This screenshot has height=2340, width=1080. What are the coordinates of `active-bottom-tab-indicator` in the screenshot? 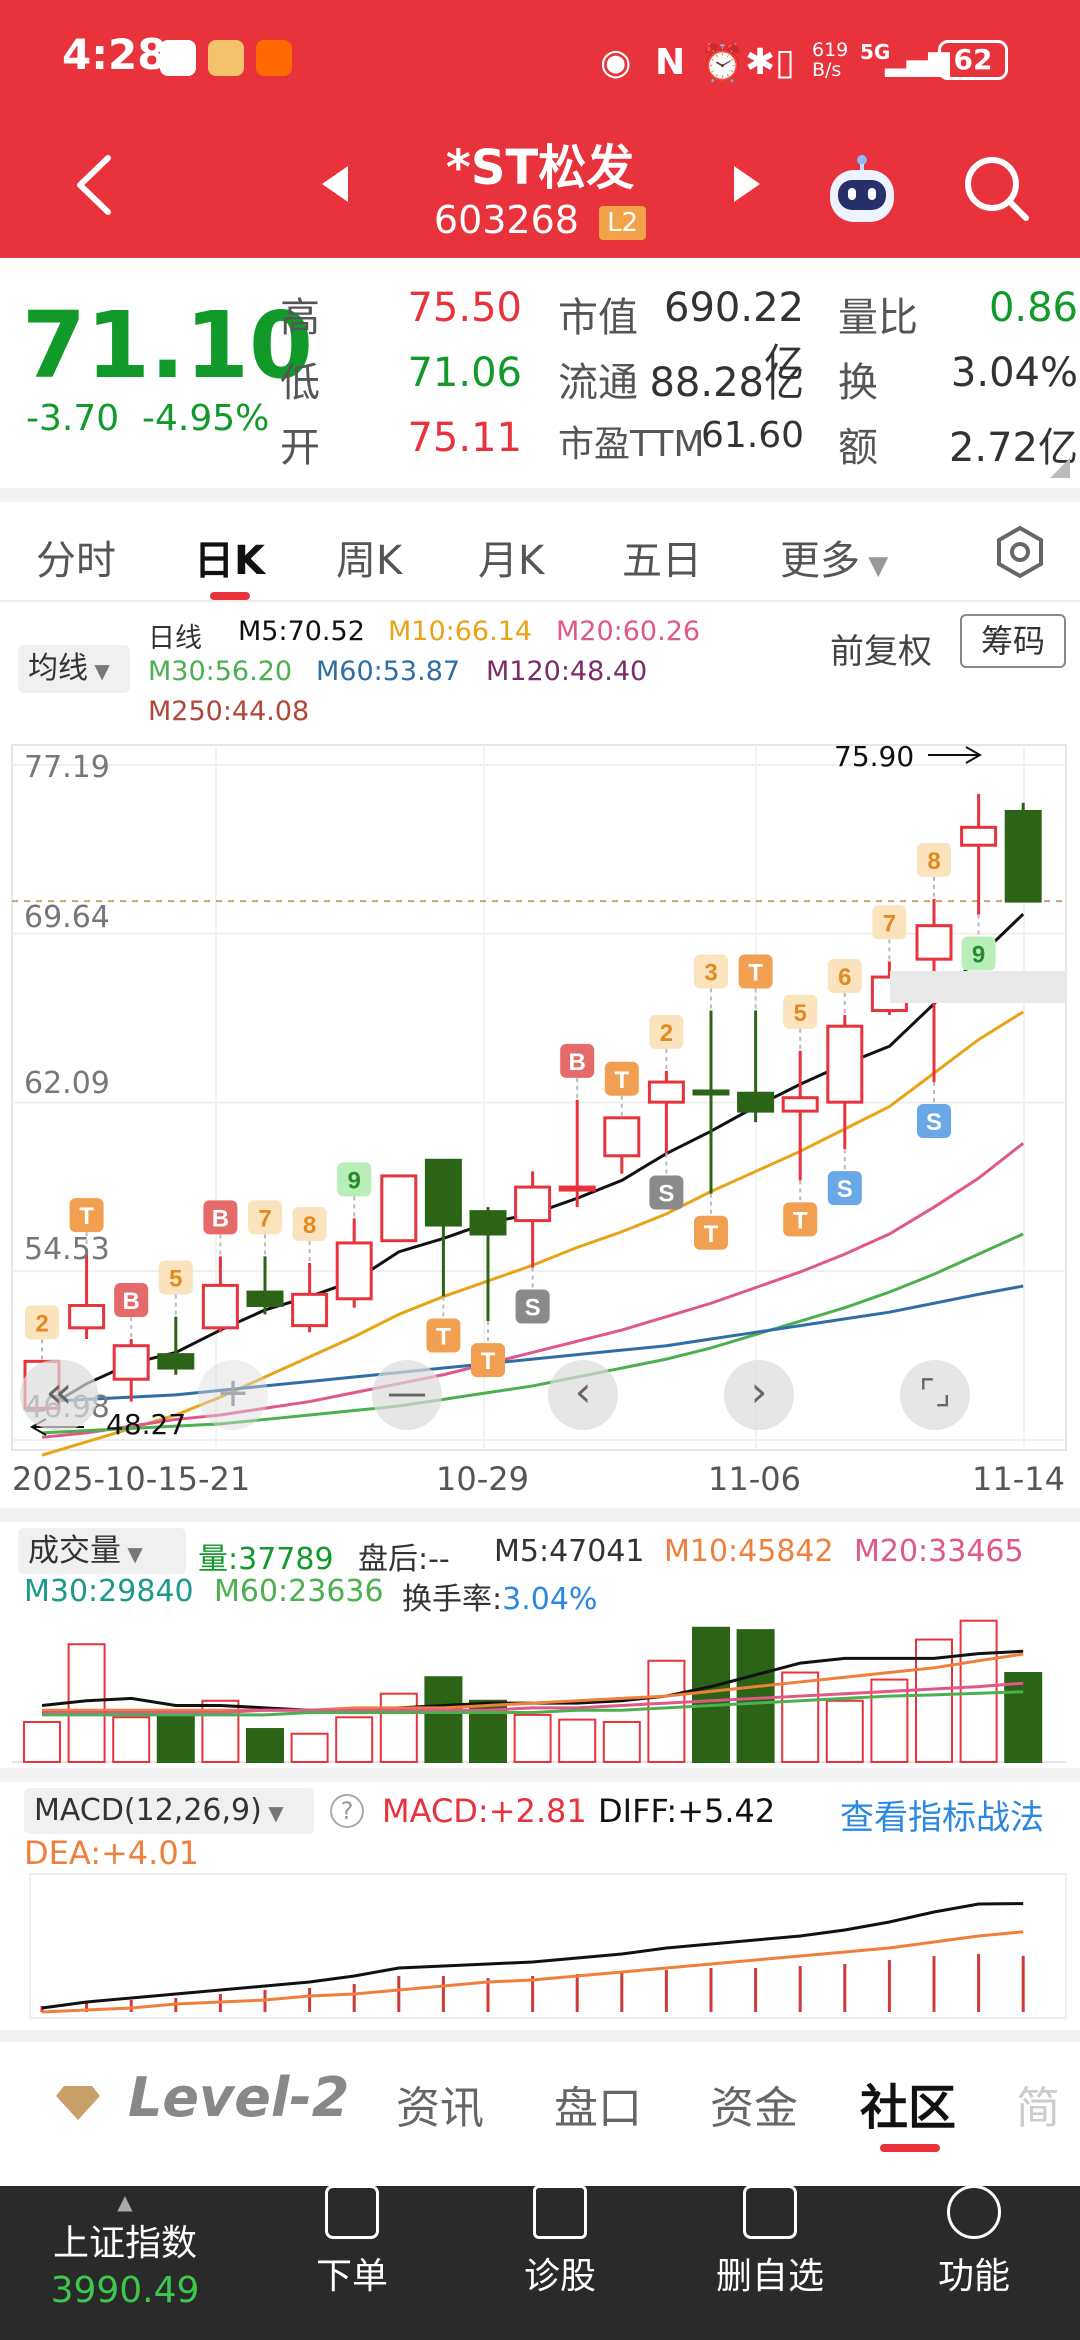 It's located at (910, 2148).